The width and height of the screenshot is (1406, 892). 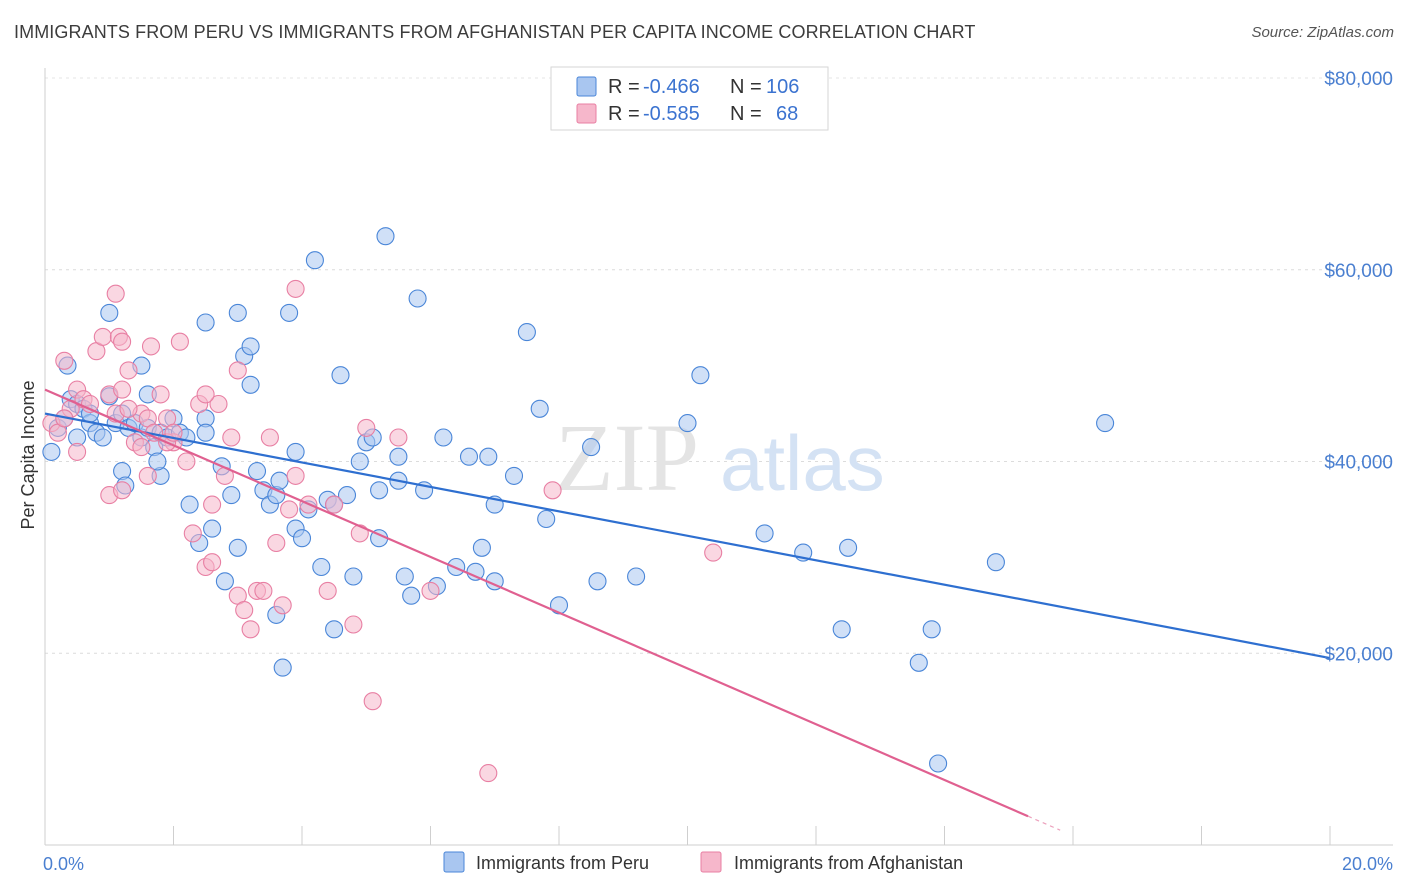 What do you see at coordinates (711, 862) in the screenshot?
I see `legend-swatch-afghanistan` at bounding box center [711, 862].